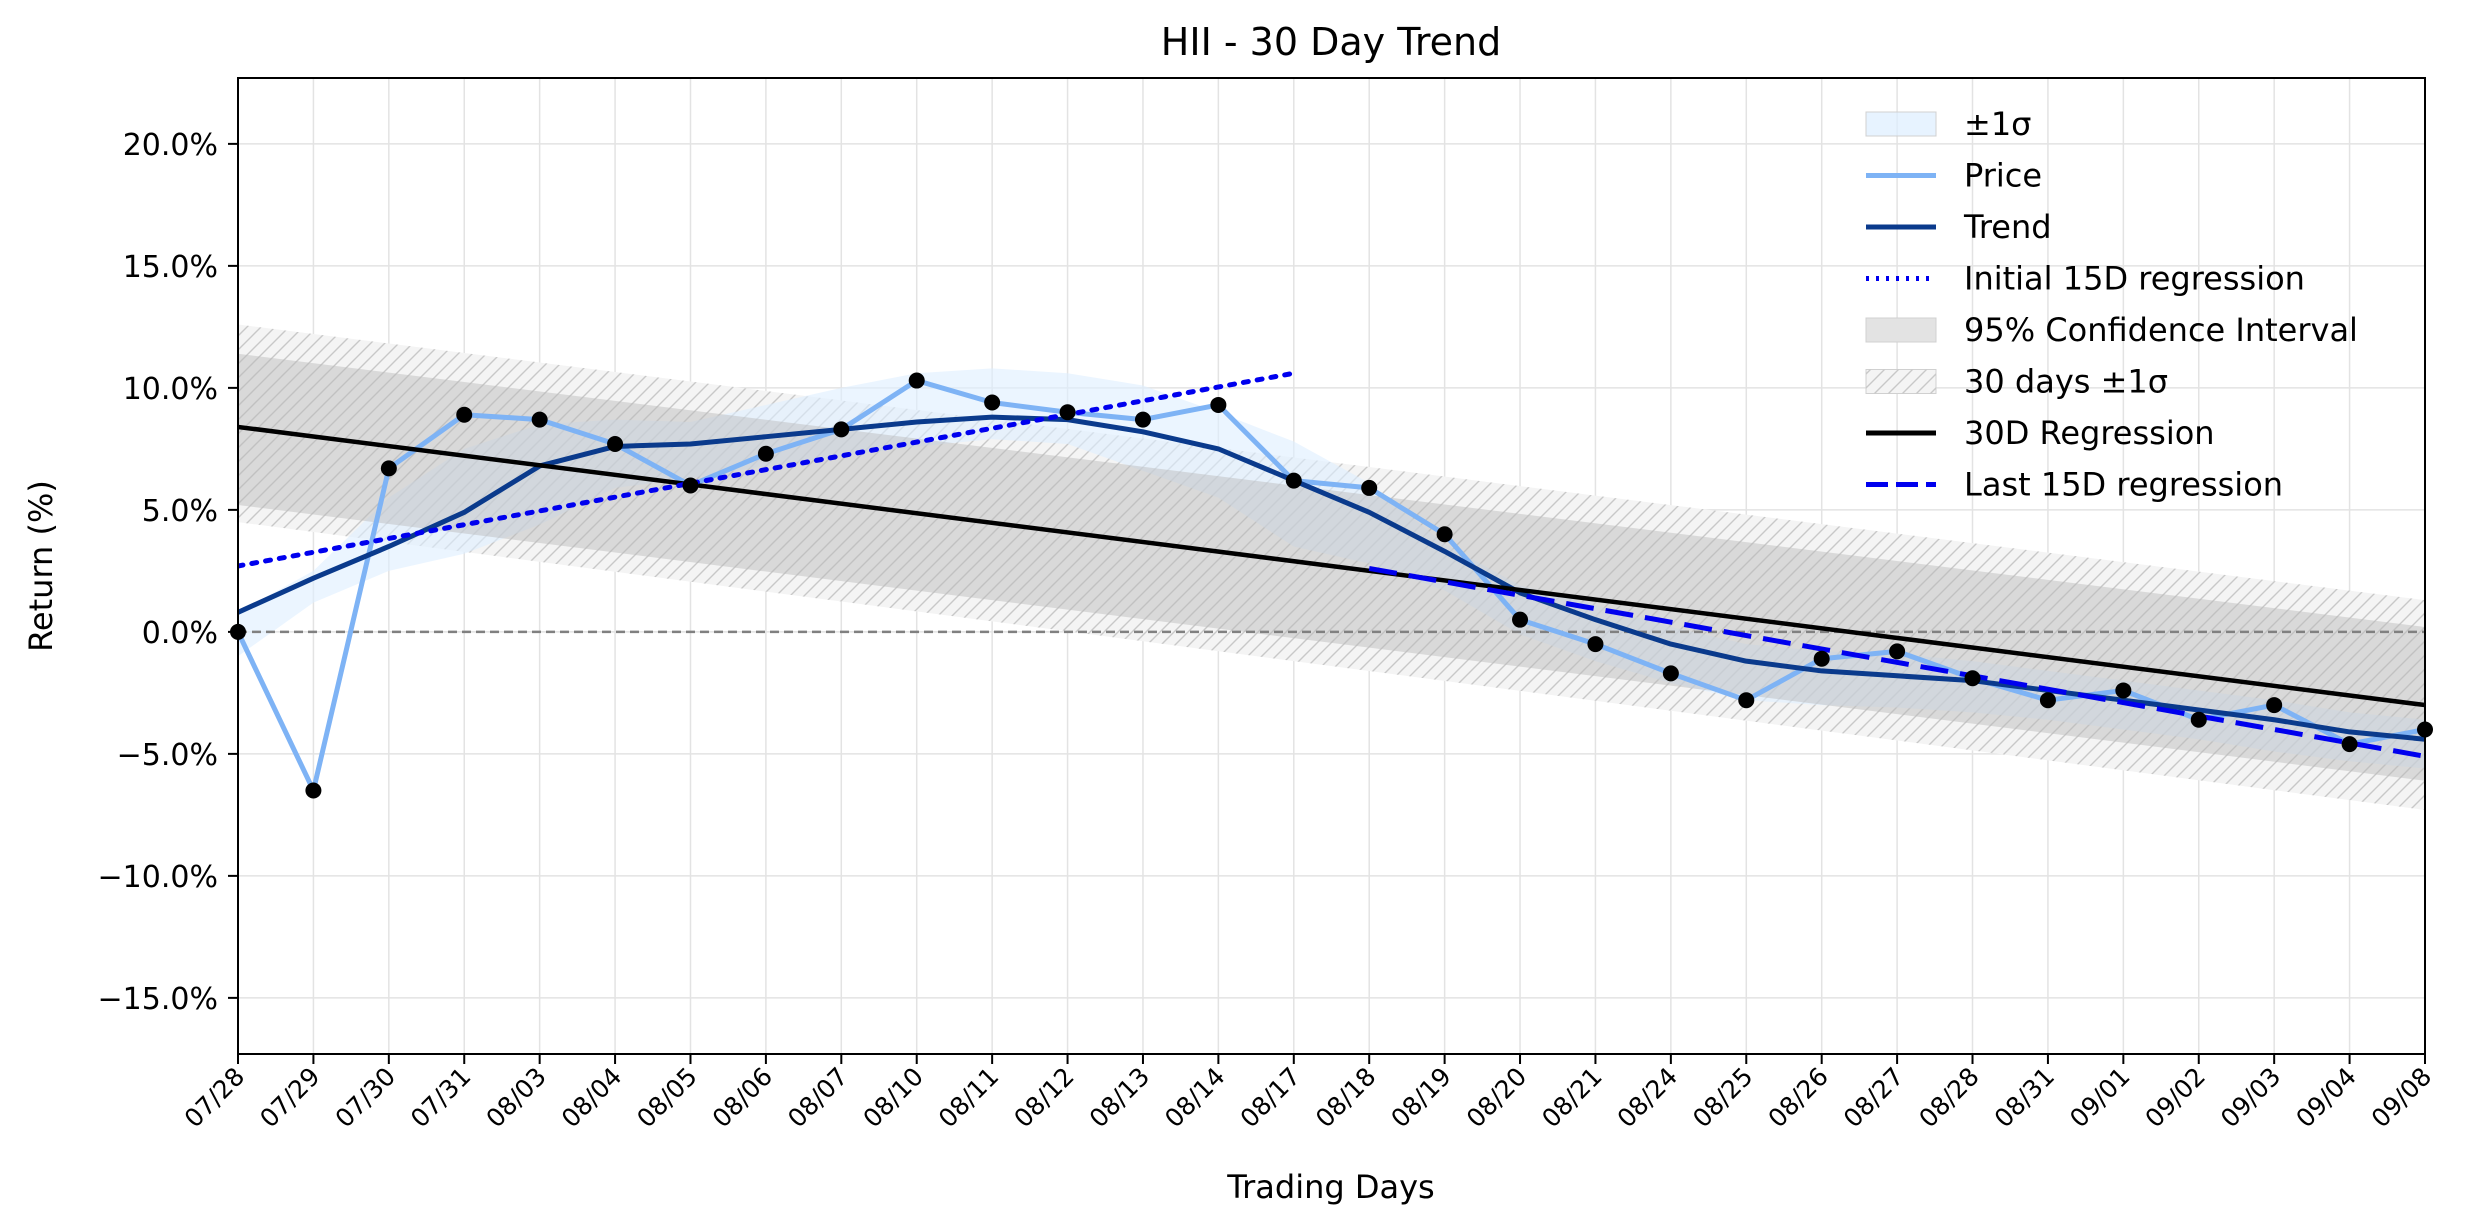 The image size is (2474, 1224). What do you see at coordinates (591, 1097) in the screenshot?
I see `x-tick-label: 08/04` at bounding box center [591, 1097].